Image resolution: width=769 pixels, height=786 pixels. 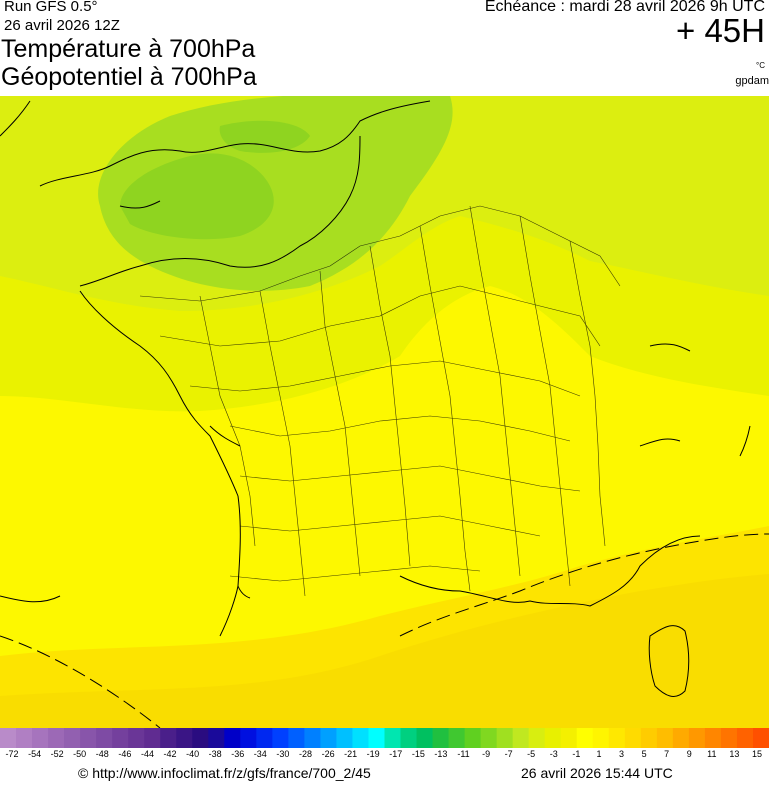 What do you see at coordinates (752, 81) in the screenshot?
I see `geopotential-unit: gpdam` at bounding box center [752, 81].